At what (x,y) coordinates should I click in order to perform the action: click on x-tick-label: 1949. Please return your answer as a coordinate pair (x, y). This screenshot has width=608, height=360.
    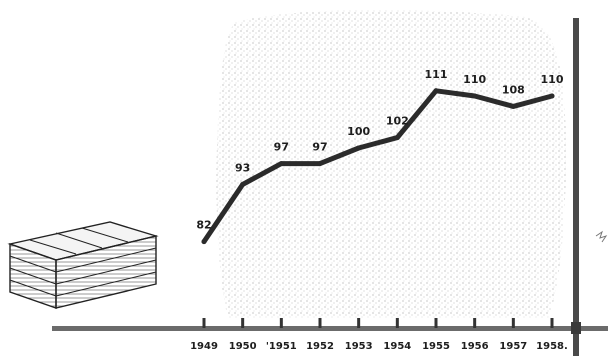
    Looking at the image, I should click on (204, 346).